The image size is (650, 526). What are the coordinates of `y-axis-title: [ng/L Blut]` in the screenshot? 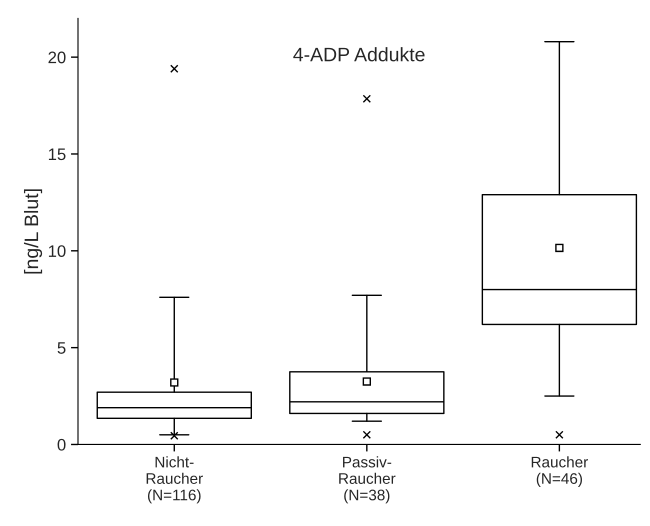 It's located at (33, 231).